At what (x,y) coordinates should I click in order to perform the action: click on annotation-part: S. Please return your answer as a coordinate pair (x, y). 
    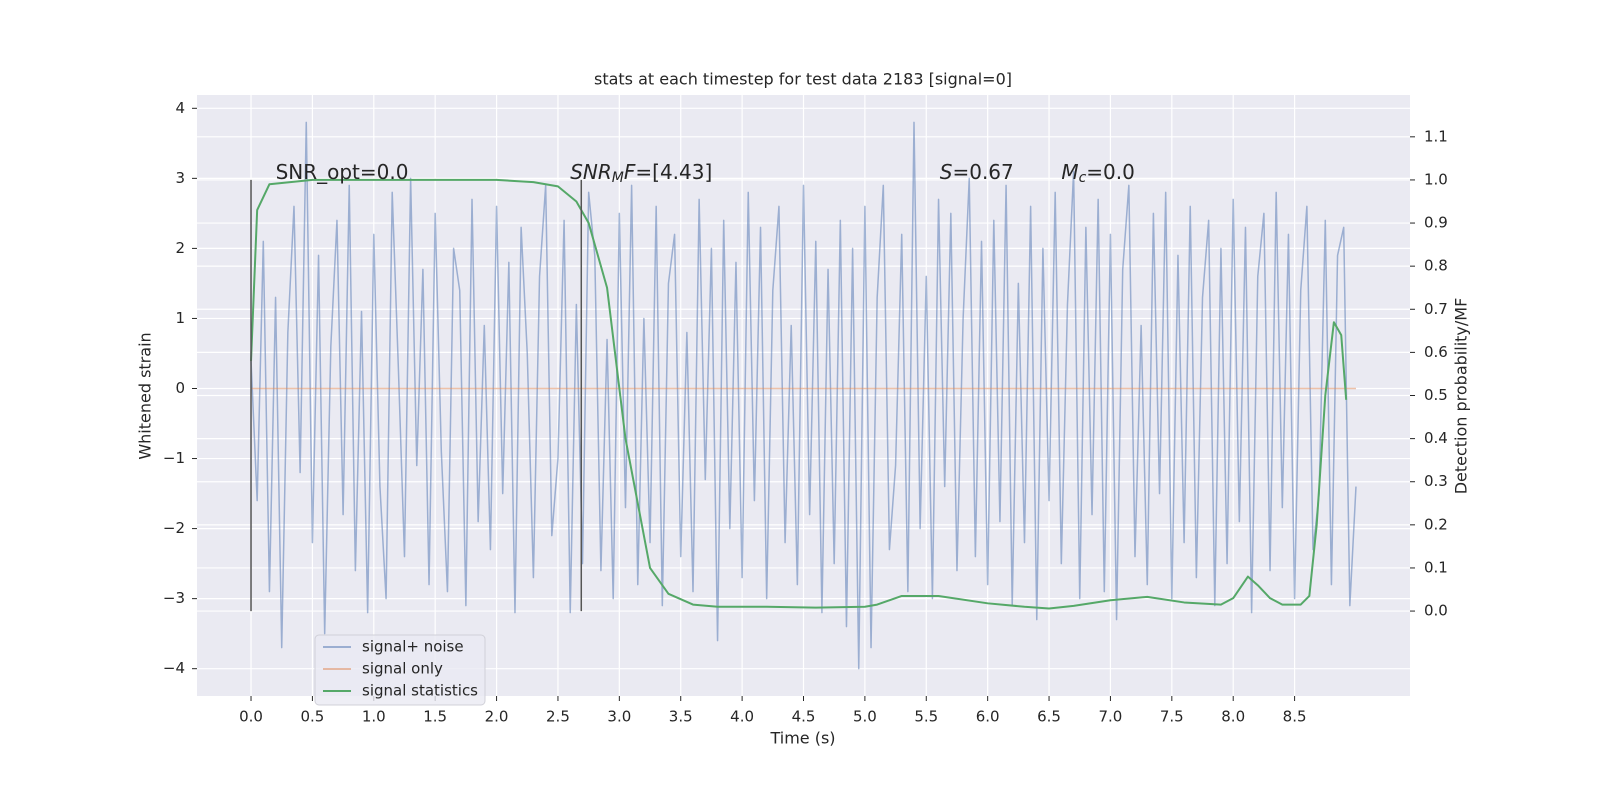
    Looking at the image, I should click on (946, 172).